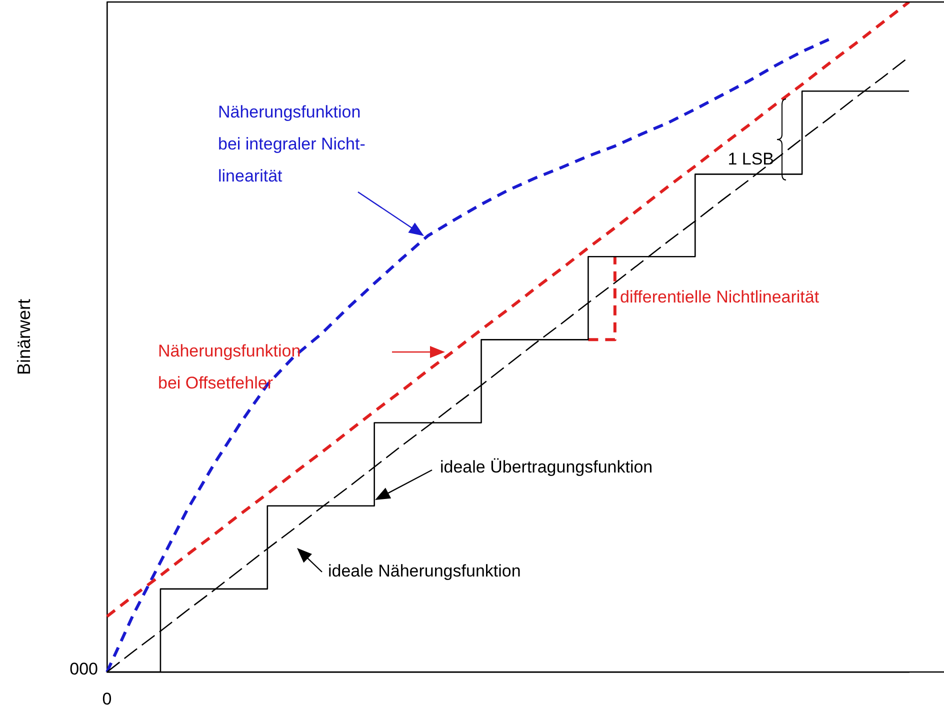 This screenshot has height=716, width=944. What do you see at coordinates (229, 367) in the screenshot?
I see `annotation: Näherungsfunktion bei Offsetfehler` at bounding box center [229, 367].